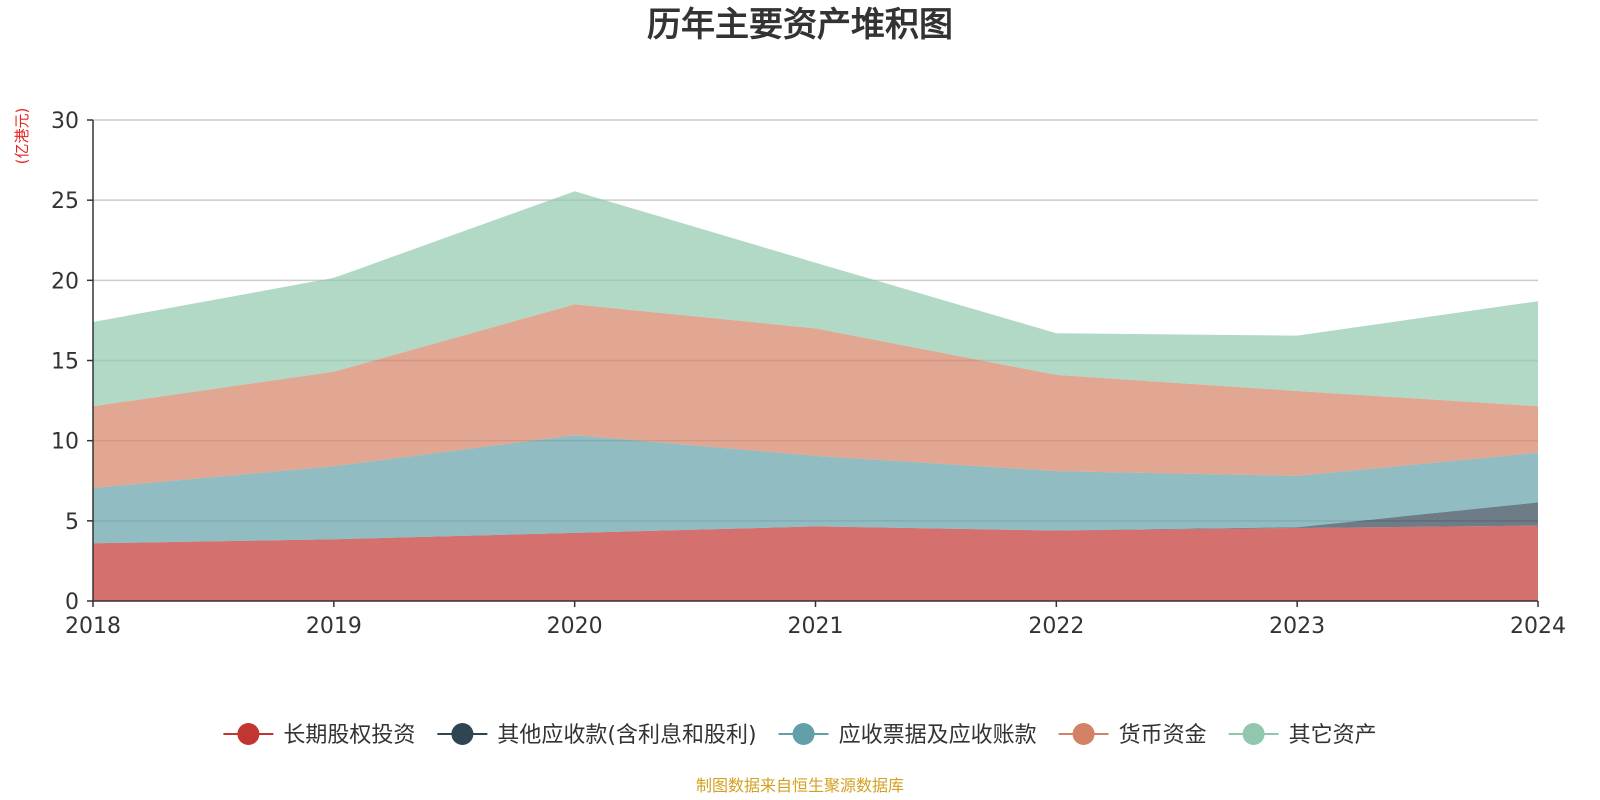 The height and width of the screenshot is (800, 1600). What do you see at coordinates (1297, 626) in the screenshot?
I see `x-tick-label: 2023` at bounding box center [1297, 626].